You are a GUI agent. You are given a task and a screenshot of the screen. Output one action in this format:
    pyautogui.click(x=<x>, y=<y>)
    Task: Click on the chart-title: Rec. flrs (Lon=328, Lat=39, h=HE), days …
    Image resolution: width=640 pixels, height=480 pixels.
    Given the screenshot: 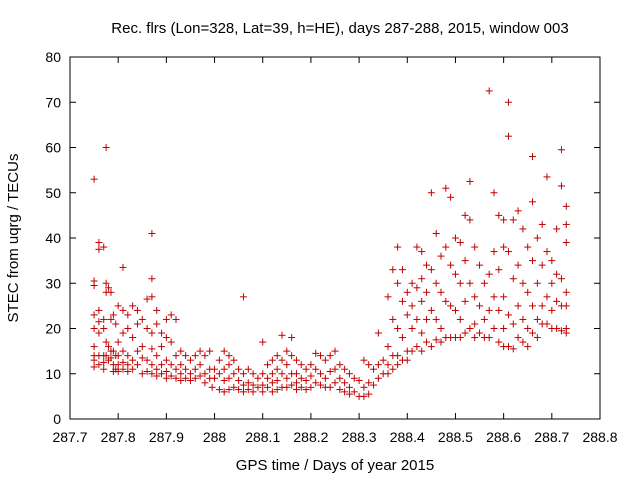 What is the action you would take?
    pyautogui.click(x=339, y=28)
    